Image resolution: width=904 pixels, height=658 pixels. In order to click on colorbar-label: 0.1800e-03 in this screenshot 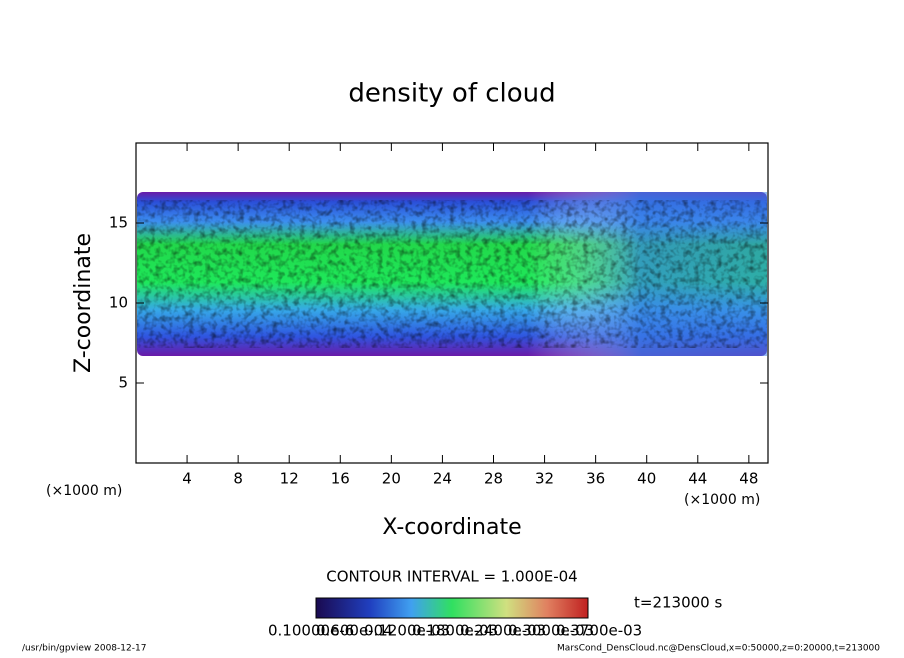, I will do `click(455, 631)`.